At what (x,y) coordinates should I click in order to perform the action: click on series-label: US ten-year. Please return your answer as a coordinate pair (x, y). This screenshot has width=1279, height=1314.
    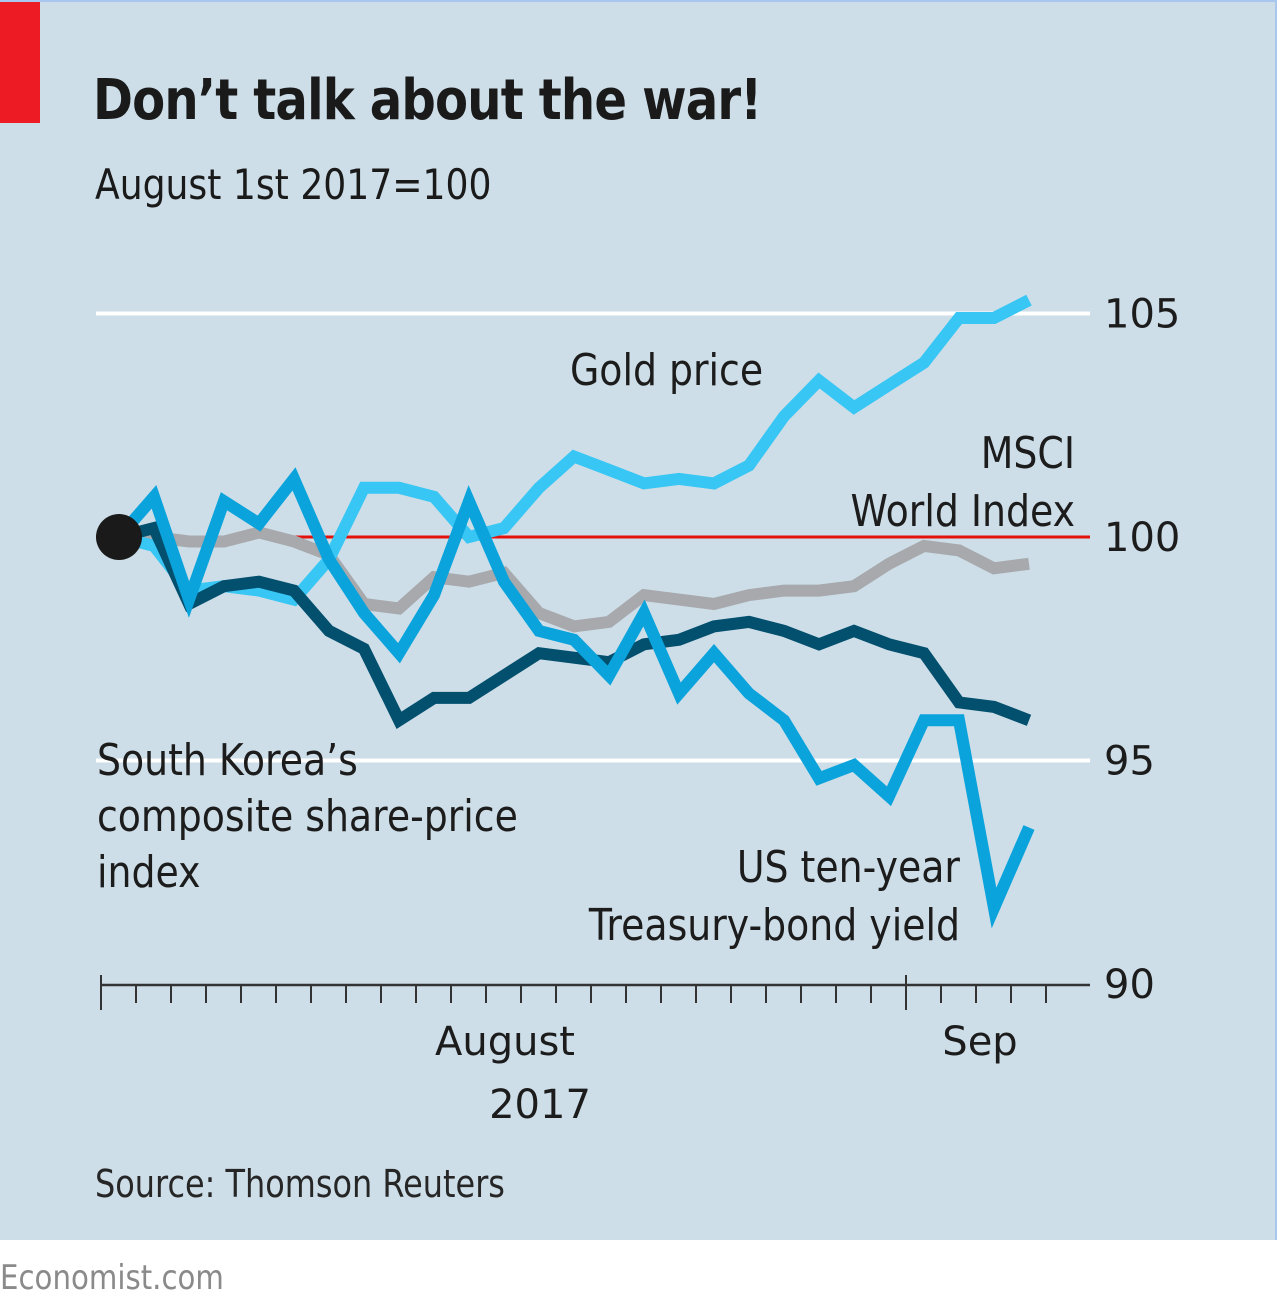
    Looking at the image, I should click on (848, 866).